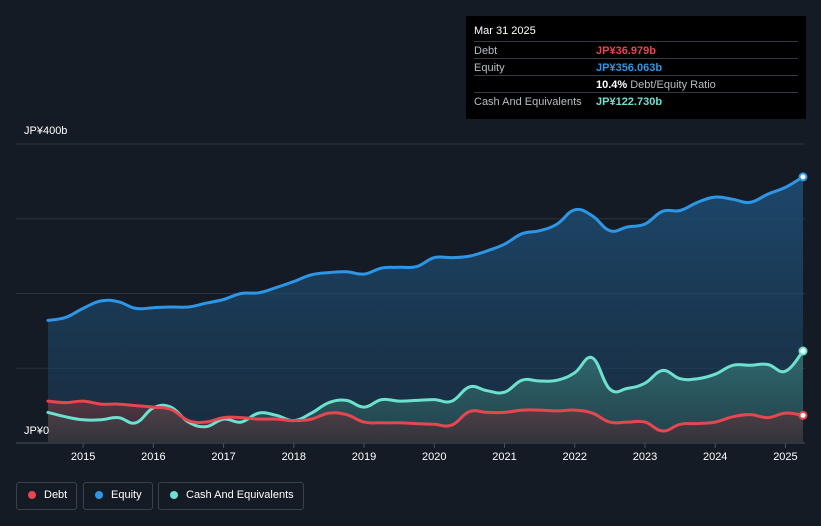 Image resolution: width=821 pixels, height=526 pixels. I want to click on legend-debt: Debt, so click(46, 496).